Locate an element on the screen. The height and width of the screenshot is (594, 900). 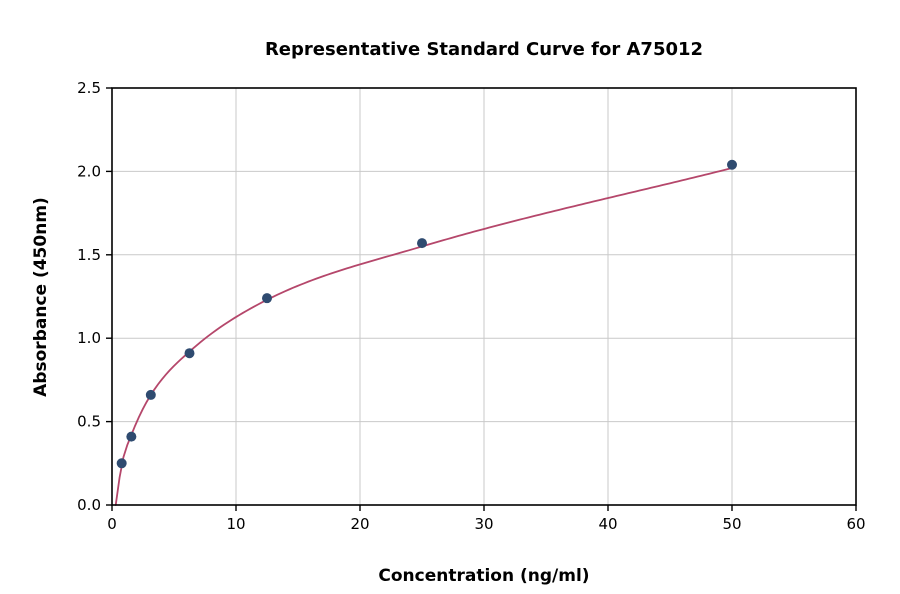
y-axis-label: Absorbance (450nm) is located at coordinates (41, 297).